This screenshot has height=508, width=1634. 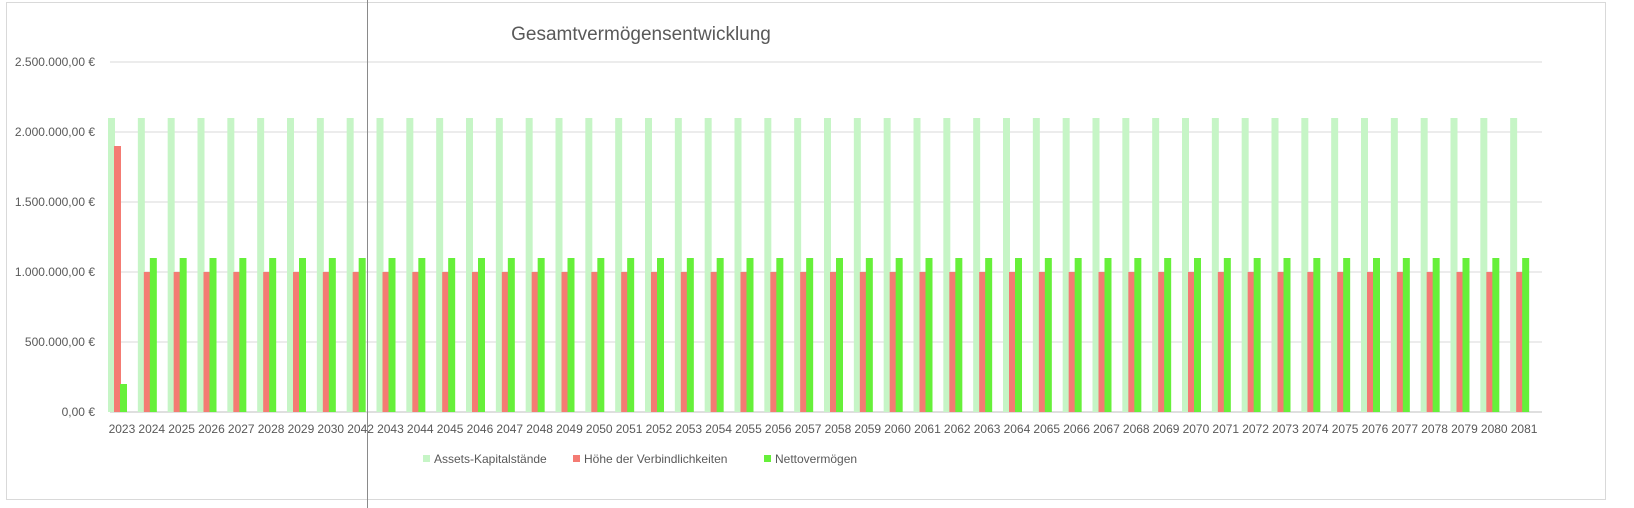 What do you see at coordinates (1196, 429) in the screenshot?
I see `x-tick-label: 2070` at bounding box center [1196, 429].